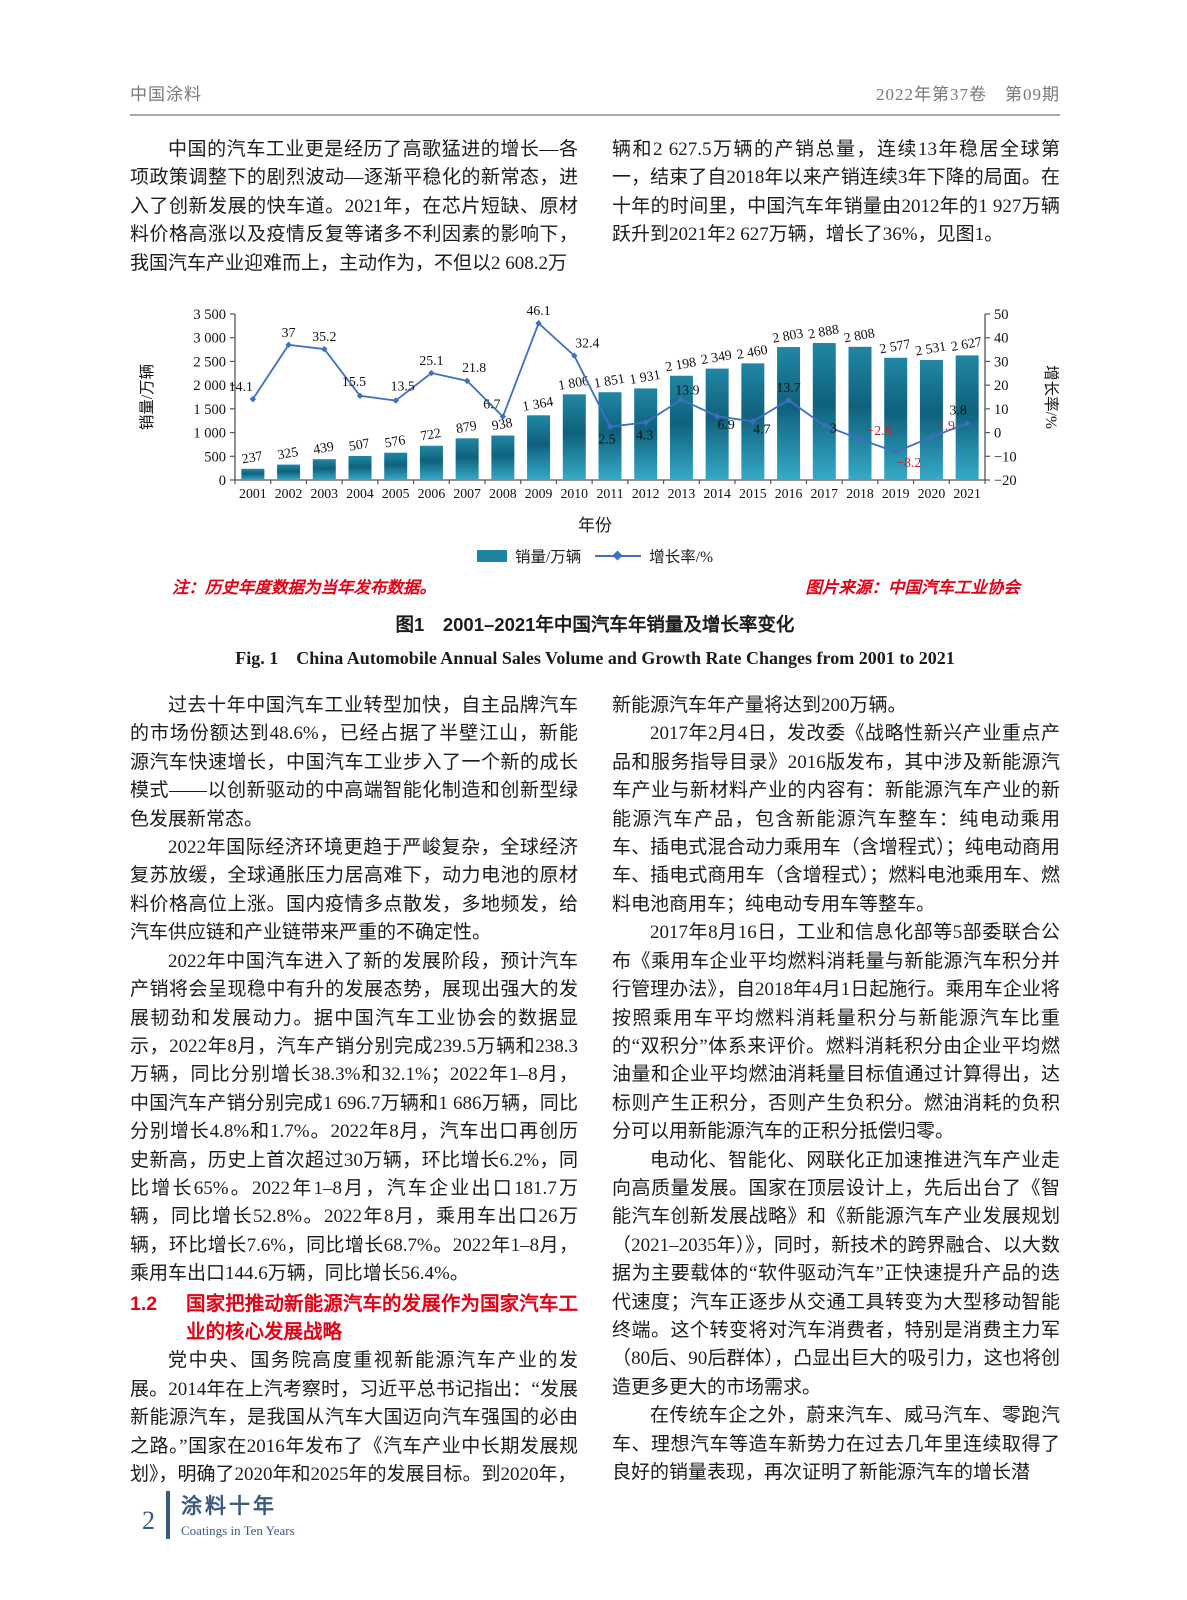 The image size is (1187, 1600). What do you see at coordinates (644, 434) in the screenshot?
I see `svg-text: 4.3` at bounding box center [644, 434].